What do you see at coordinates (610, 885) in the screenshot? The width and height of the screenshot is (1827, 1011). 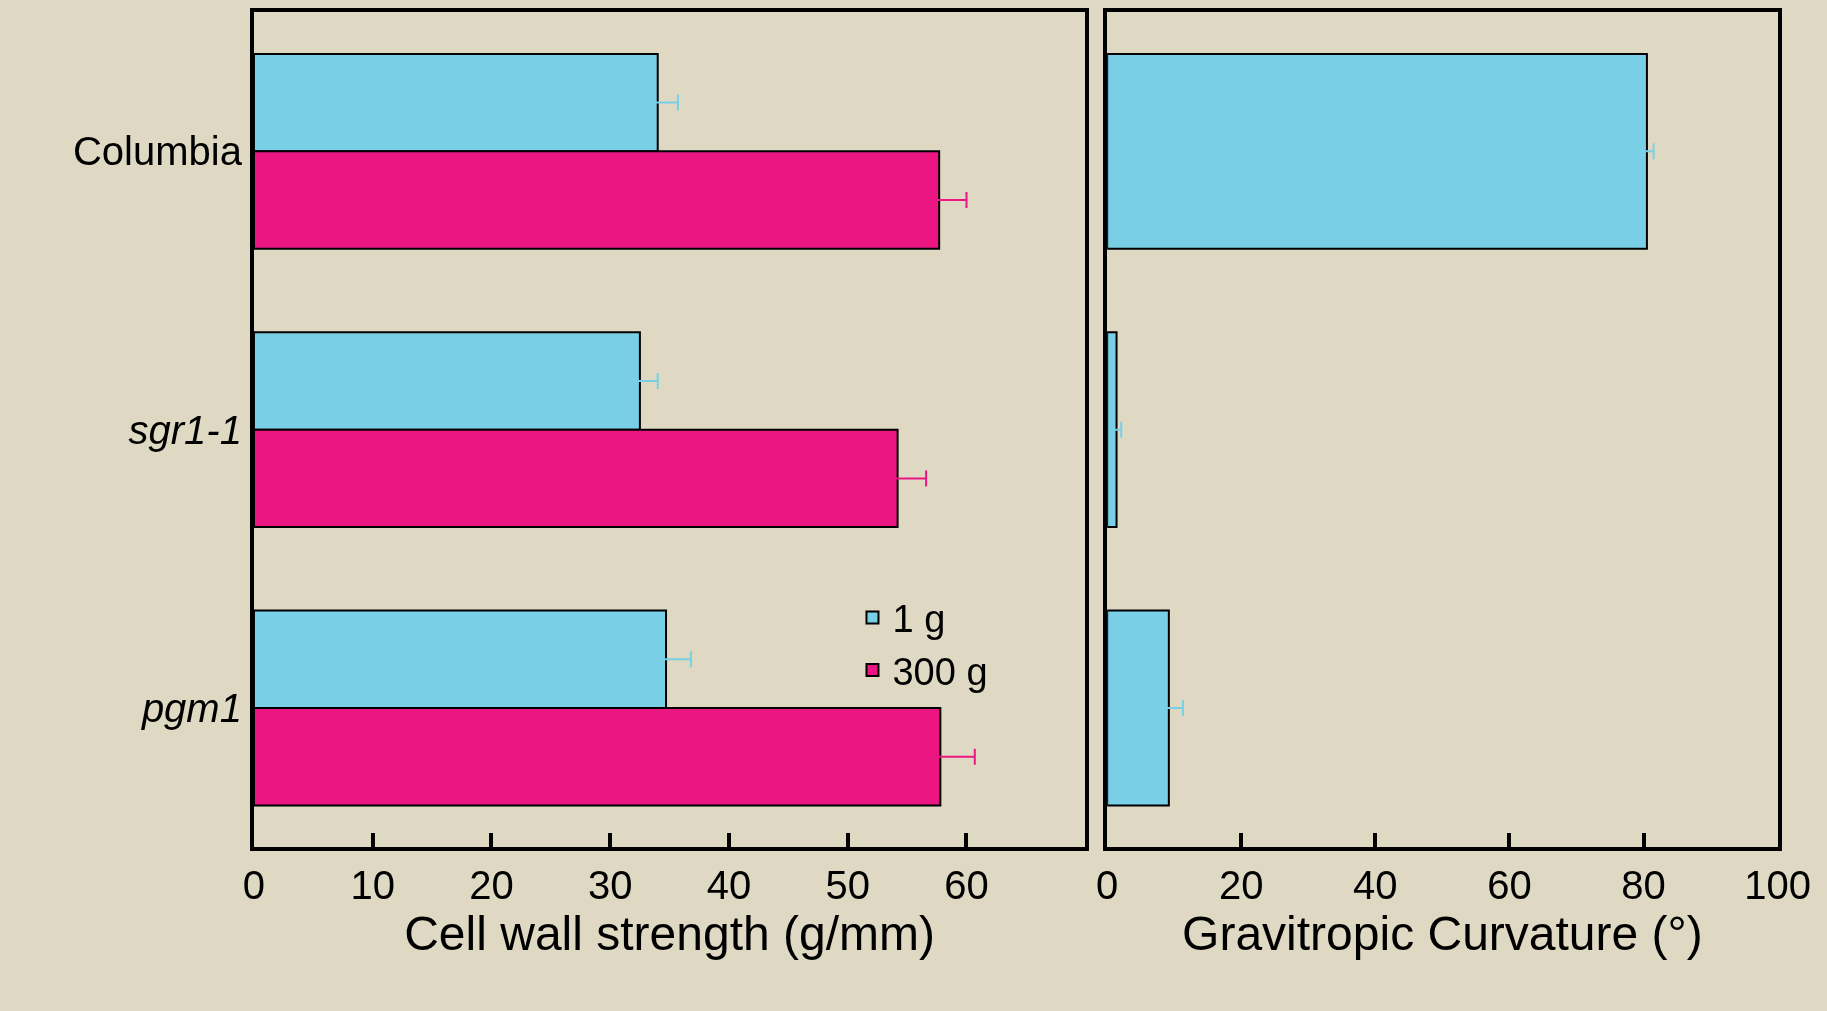 I see `x-tick-label: 30` at bounding box center [610, 885].